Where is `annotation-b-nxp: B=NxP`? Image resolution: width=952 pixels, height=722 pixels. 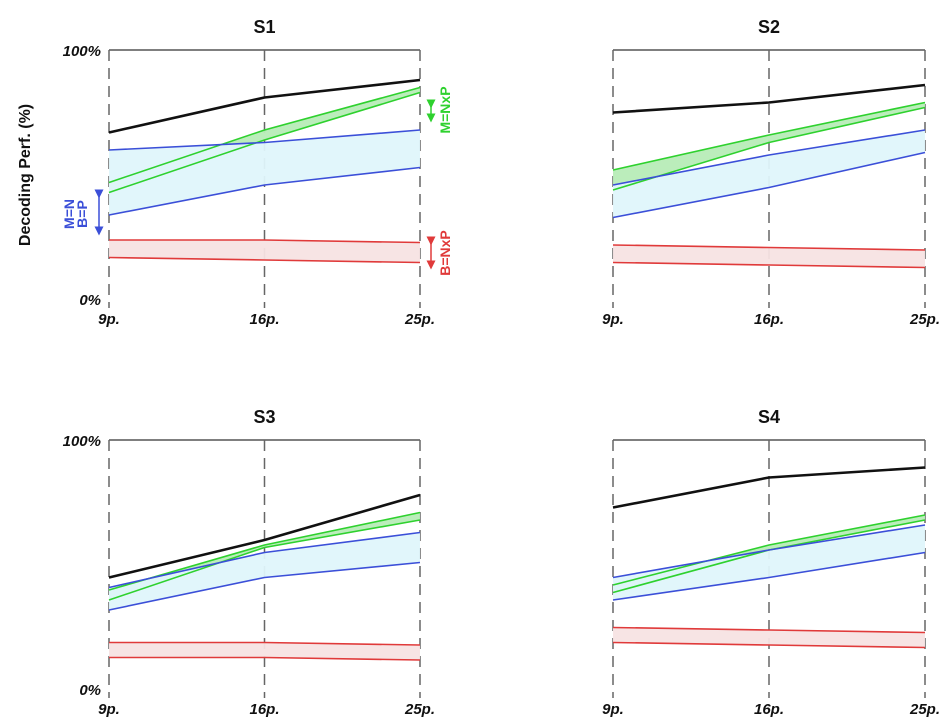 annotation-b-nxp: B=NxP is located at coordinates (439, 253).